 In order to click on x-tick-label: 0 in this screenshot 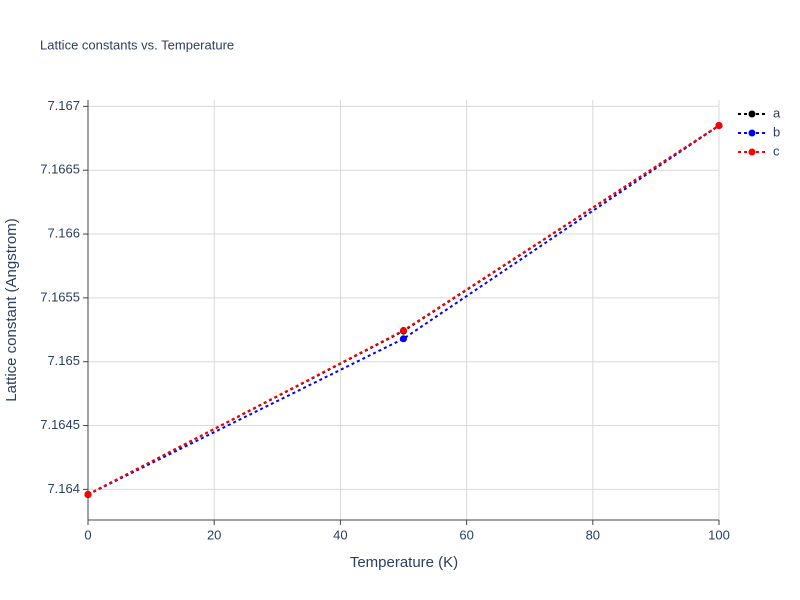, I will do `click(87, 534)`.